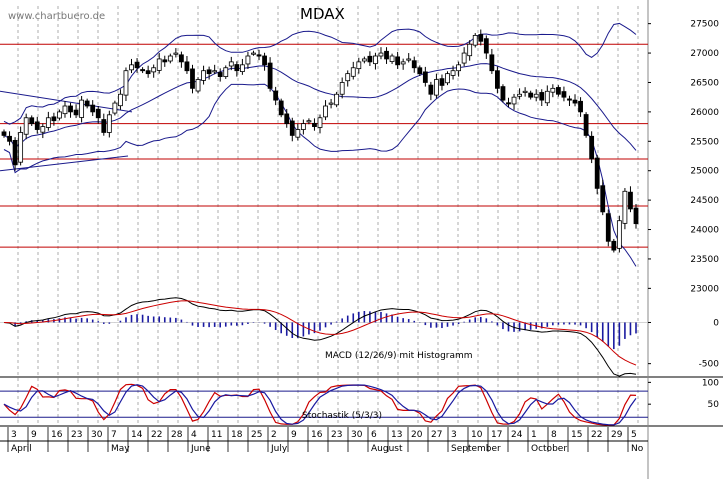 The width and height of the screenshot is (723, 479). Describe the element at coordinates (704, 83) in the screenshot. I see `price-tick-label: 26500` at that location.